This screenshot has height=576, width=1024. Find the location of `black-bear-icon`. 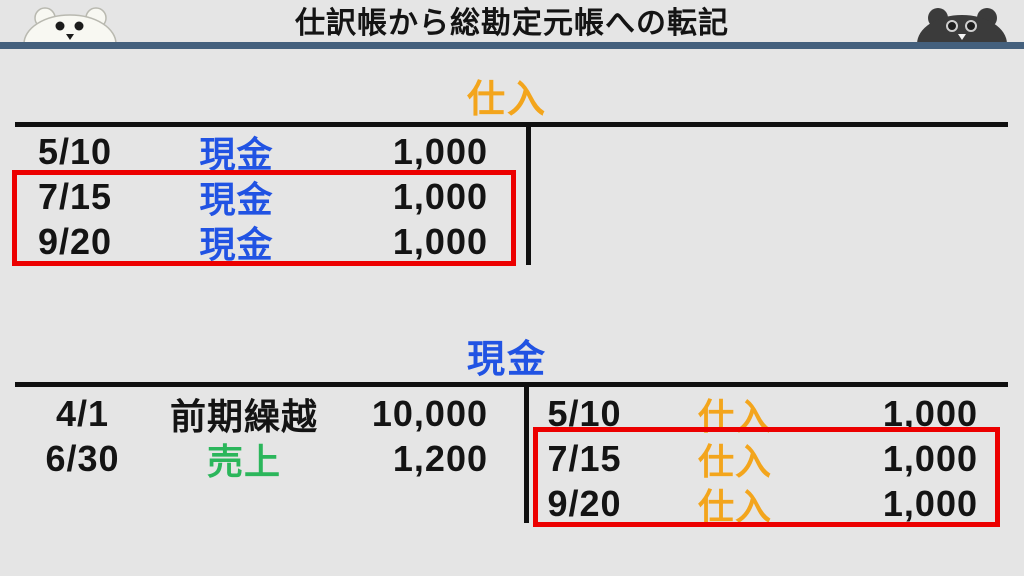

black-bear-icon is located at coordinates (962, 25).